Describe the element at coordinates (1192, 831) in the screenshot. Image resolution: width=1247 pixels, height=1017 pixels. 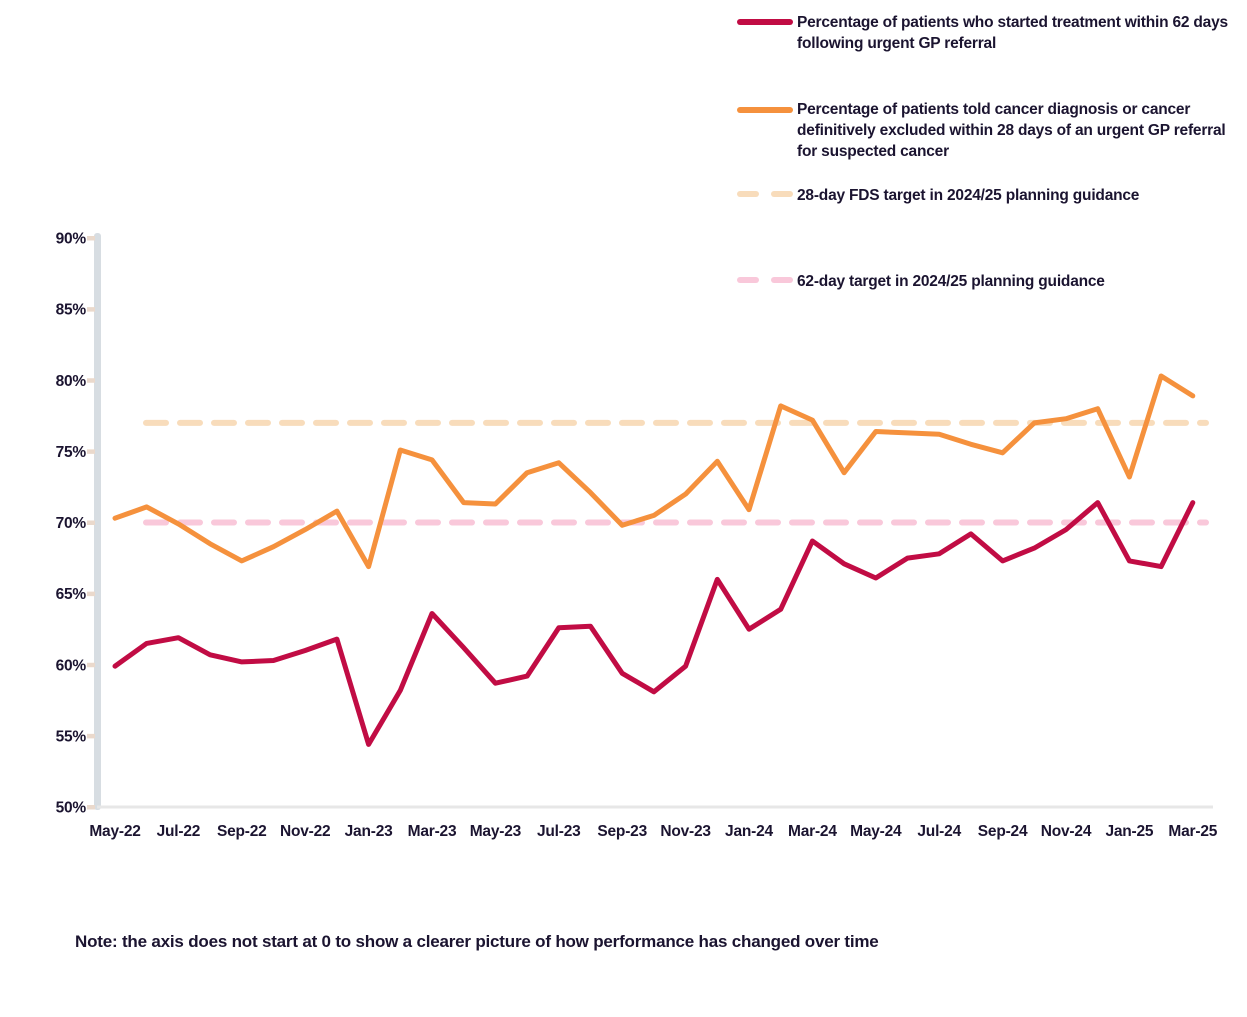
I see `x-tick-label: Mar-25` at that location.